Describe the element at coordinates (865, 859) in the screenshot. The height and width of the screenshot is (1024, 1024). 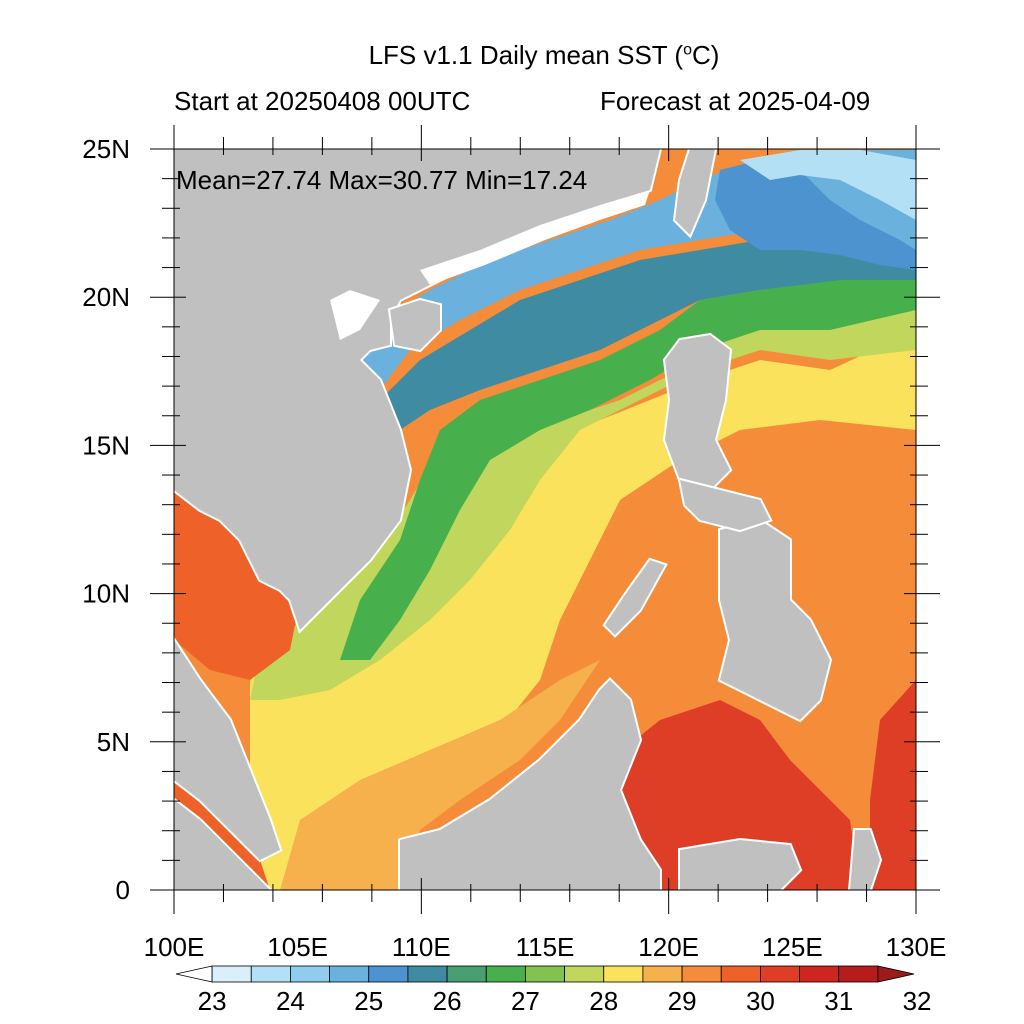
I see `land-halmahera` at that location.